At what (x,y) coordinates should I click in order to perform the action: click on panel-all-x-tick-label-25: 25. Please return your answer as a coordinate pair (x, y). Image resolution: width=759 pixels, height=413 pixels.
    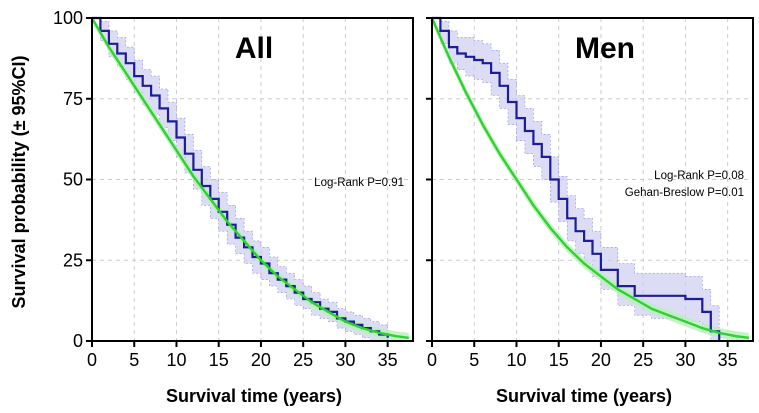
    Looking at the image, I should click on (303, 360).